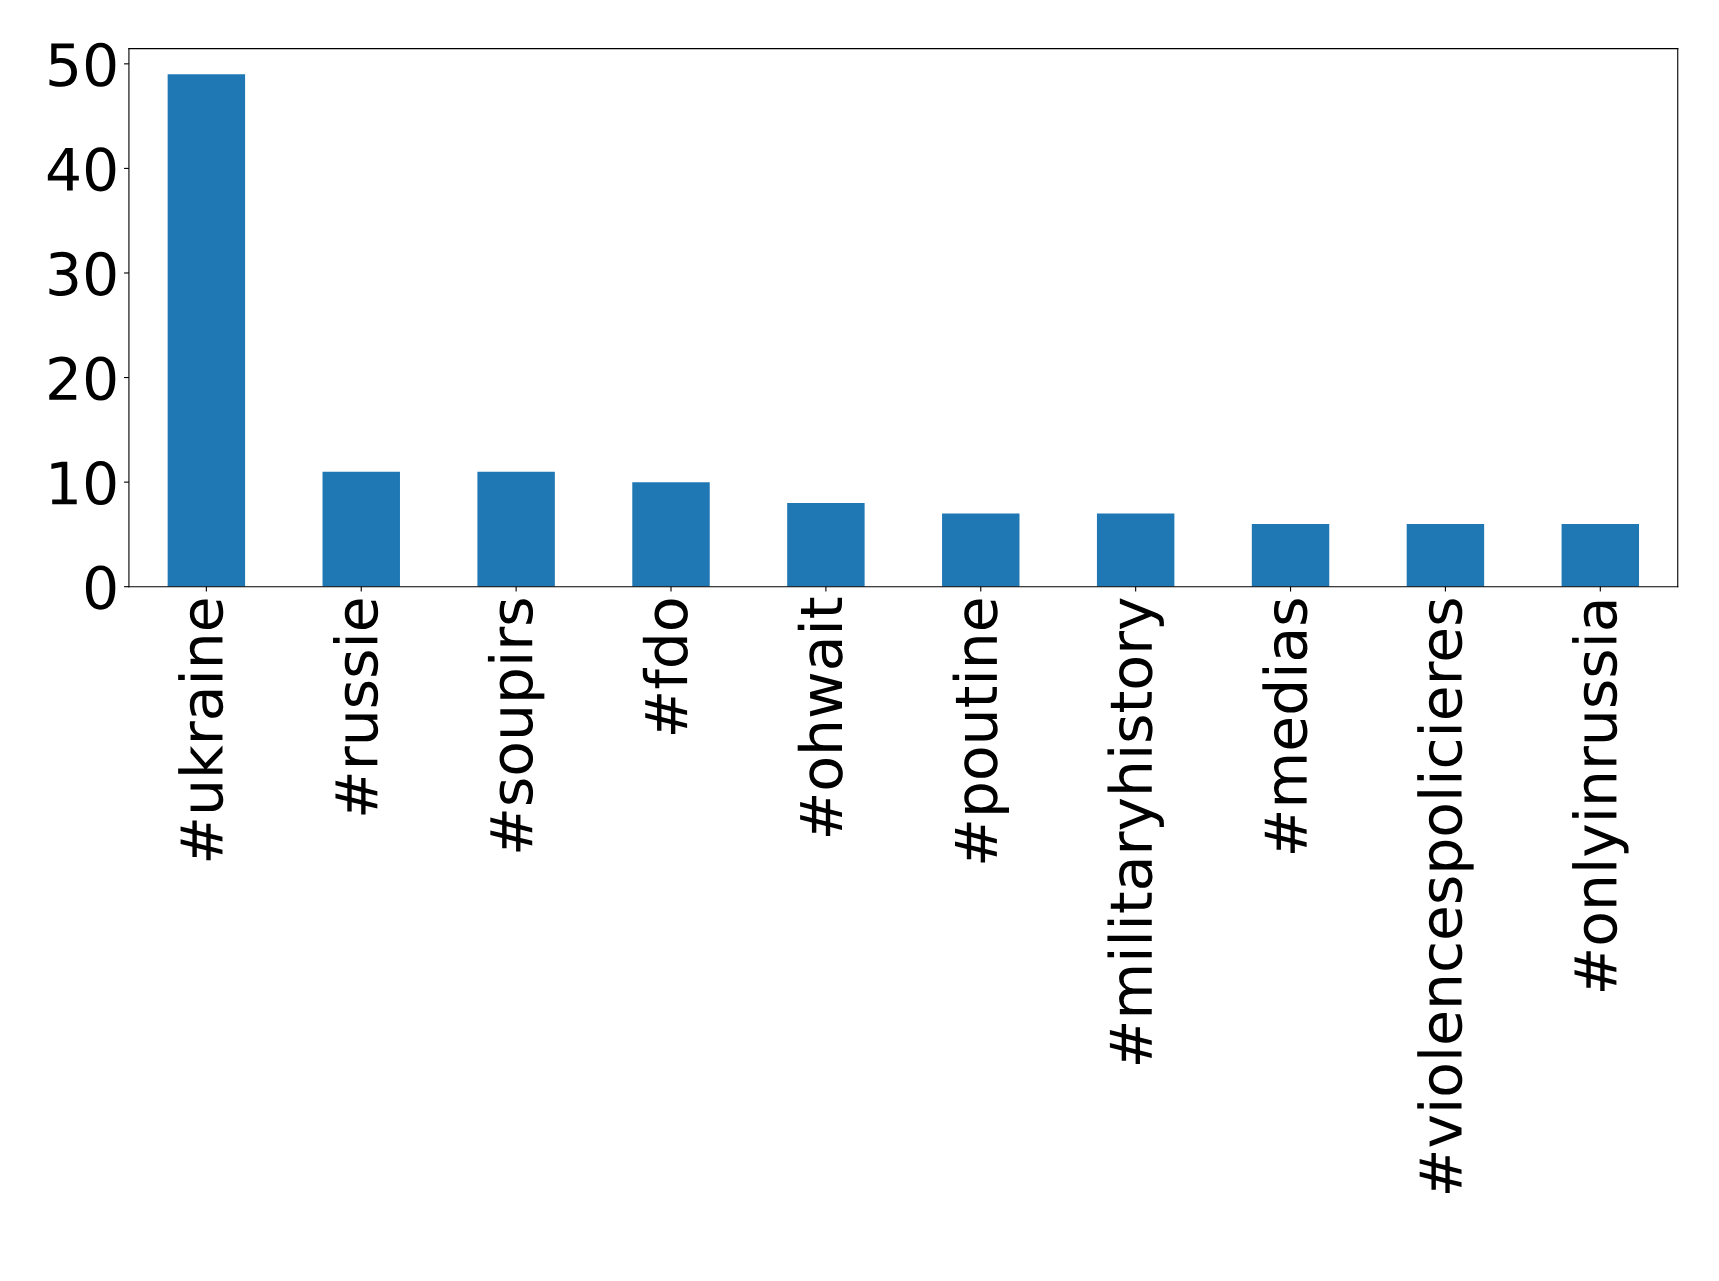 The width and height of the screenshot is (1719, 1281). Describe the element at coordinates (82, 64) in the screenshot. I see `y-tick-label: 50` at that location.